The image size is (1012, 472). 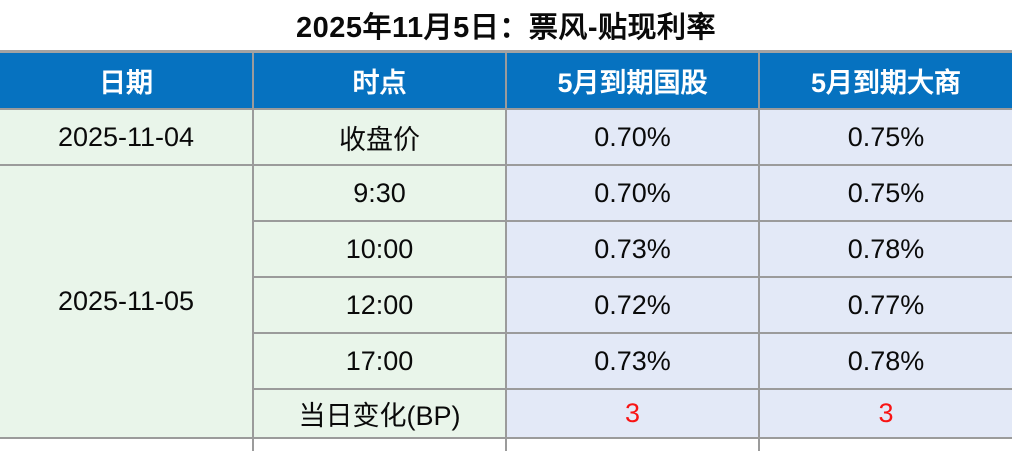 I want to click on guogu-change-cell: 3, so click(x=632, y=413).